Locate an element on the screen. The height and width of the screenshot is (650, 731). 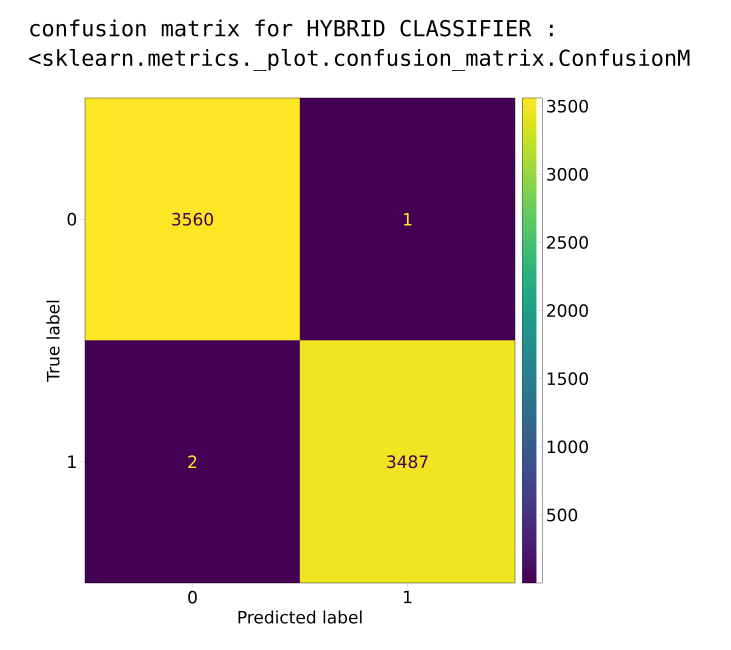
x-axis-title: Predicted label is located at coordinates (300, 617).